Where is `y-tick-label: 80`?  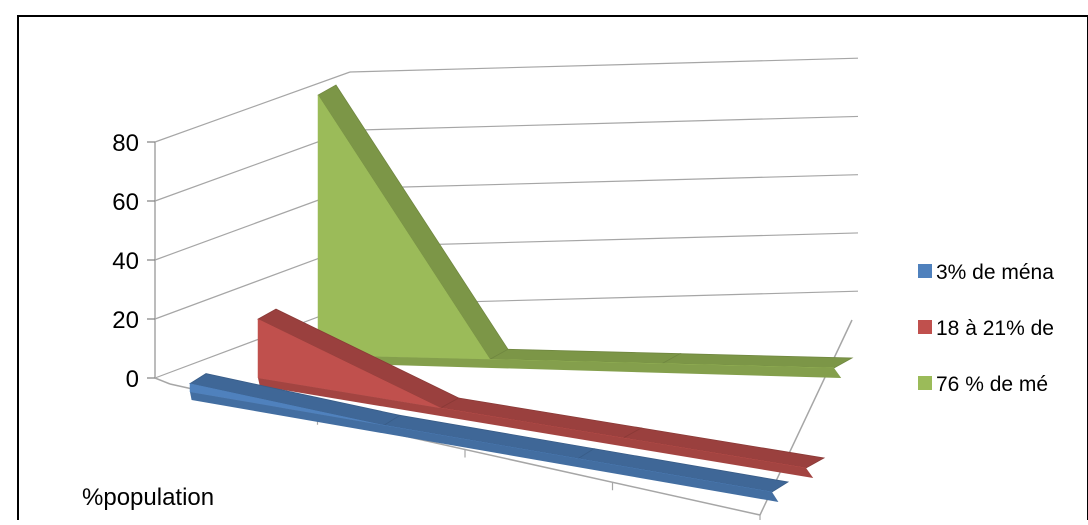 y-tick-label: 80 is located at coordinates (125, 143).